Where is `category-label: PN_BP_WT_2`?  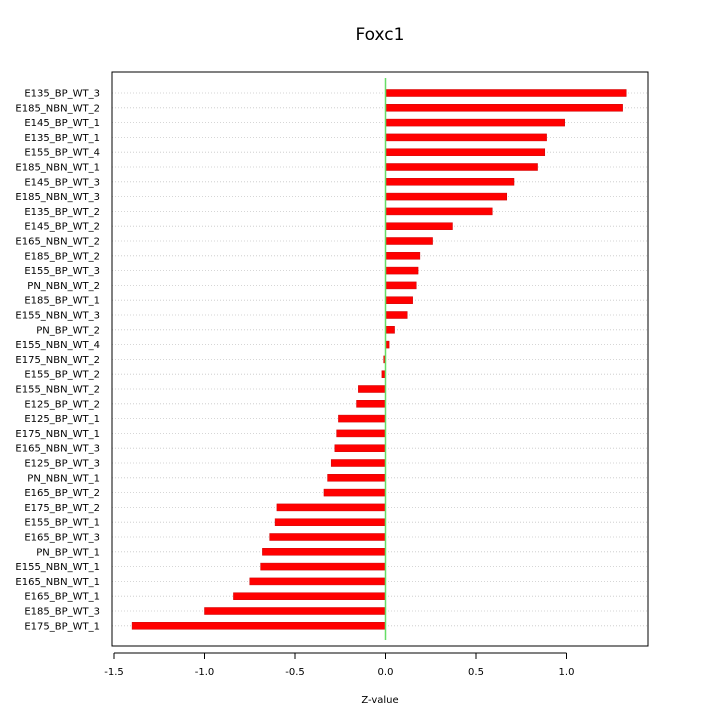 category-label: PN_BP_WT_2 is located at coordinates (68, 330).